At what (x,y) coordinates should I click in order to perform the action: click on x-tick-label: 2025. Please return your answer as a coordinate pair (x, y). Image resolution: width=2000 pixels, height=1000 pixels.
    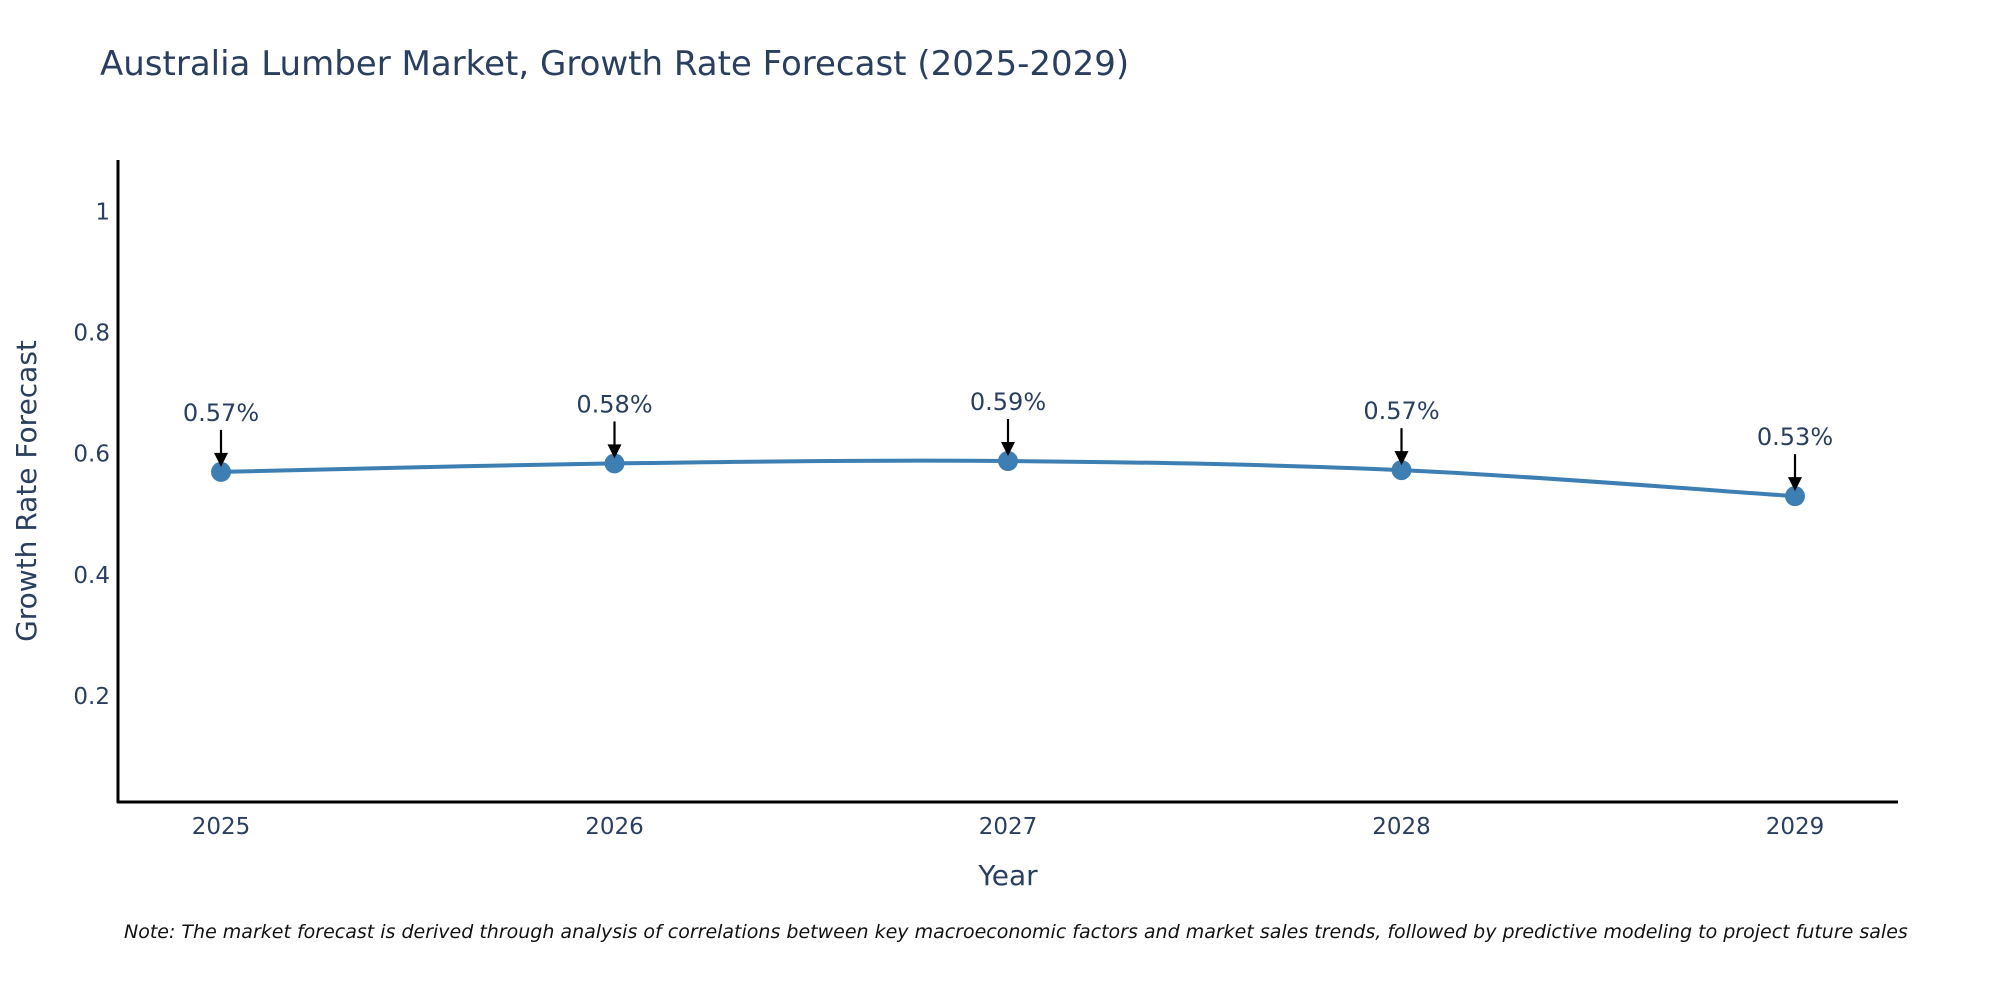
    Looking at the image, I should click on (221, 827).